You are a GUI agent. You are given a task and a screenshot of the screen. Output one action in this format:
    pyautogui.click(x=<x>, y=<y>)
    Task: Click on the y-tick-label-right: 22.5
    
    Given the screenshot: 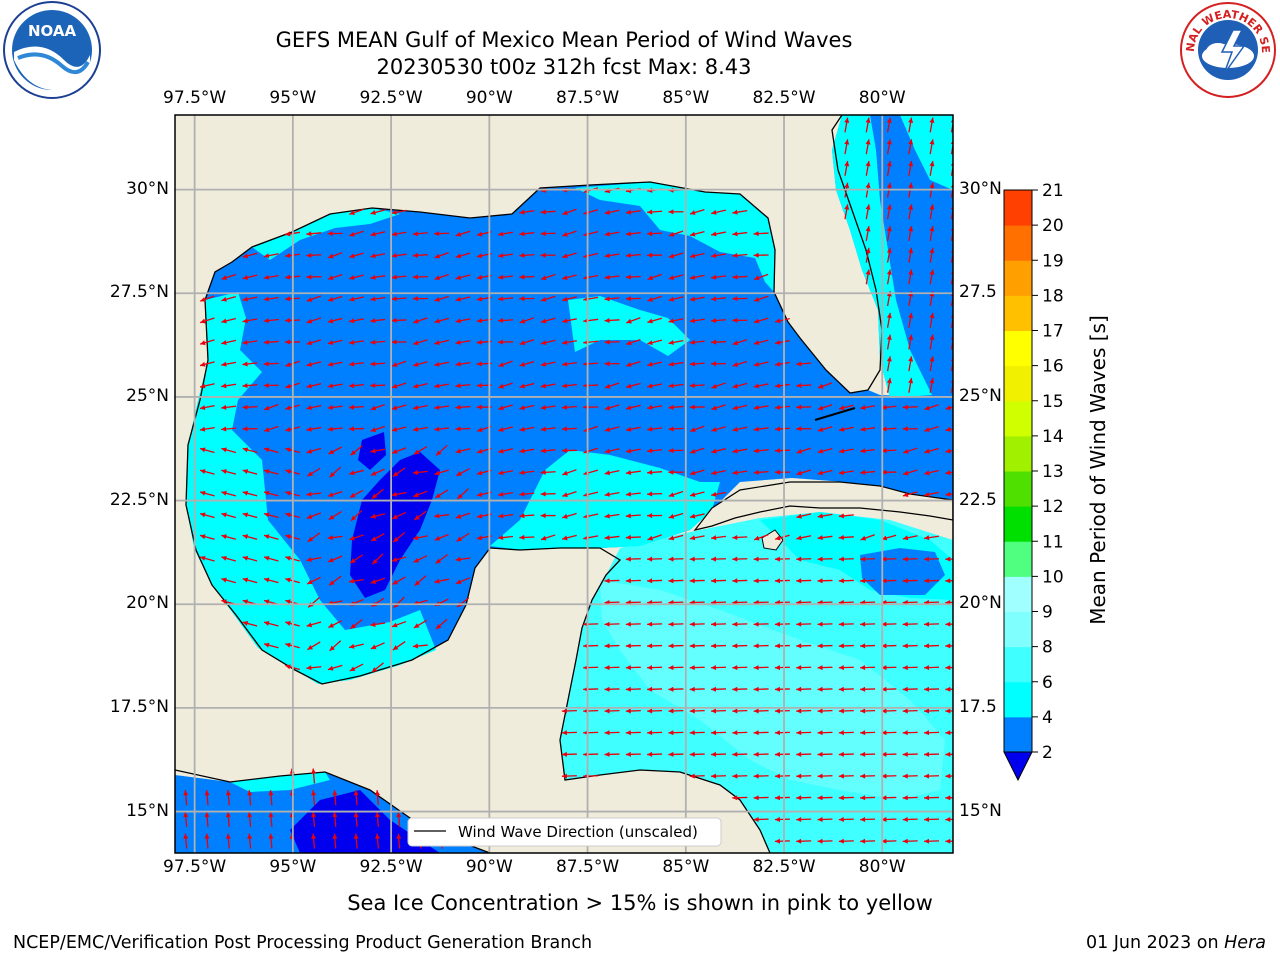 What is the action you would take?
    pyautogui.click(x=978, y=499)
    